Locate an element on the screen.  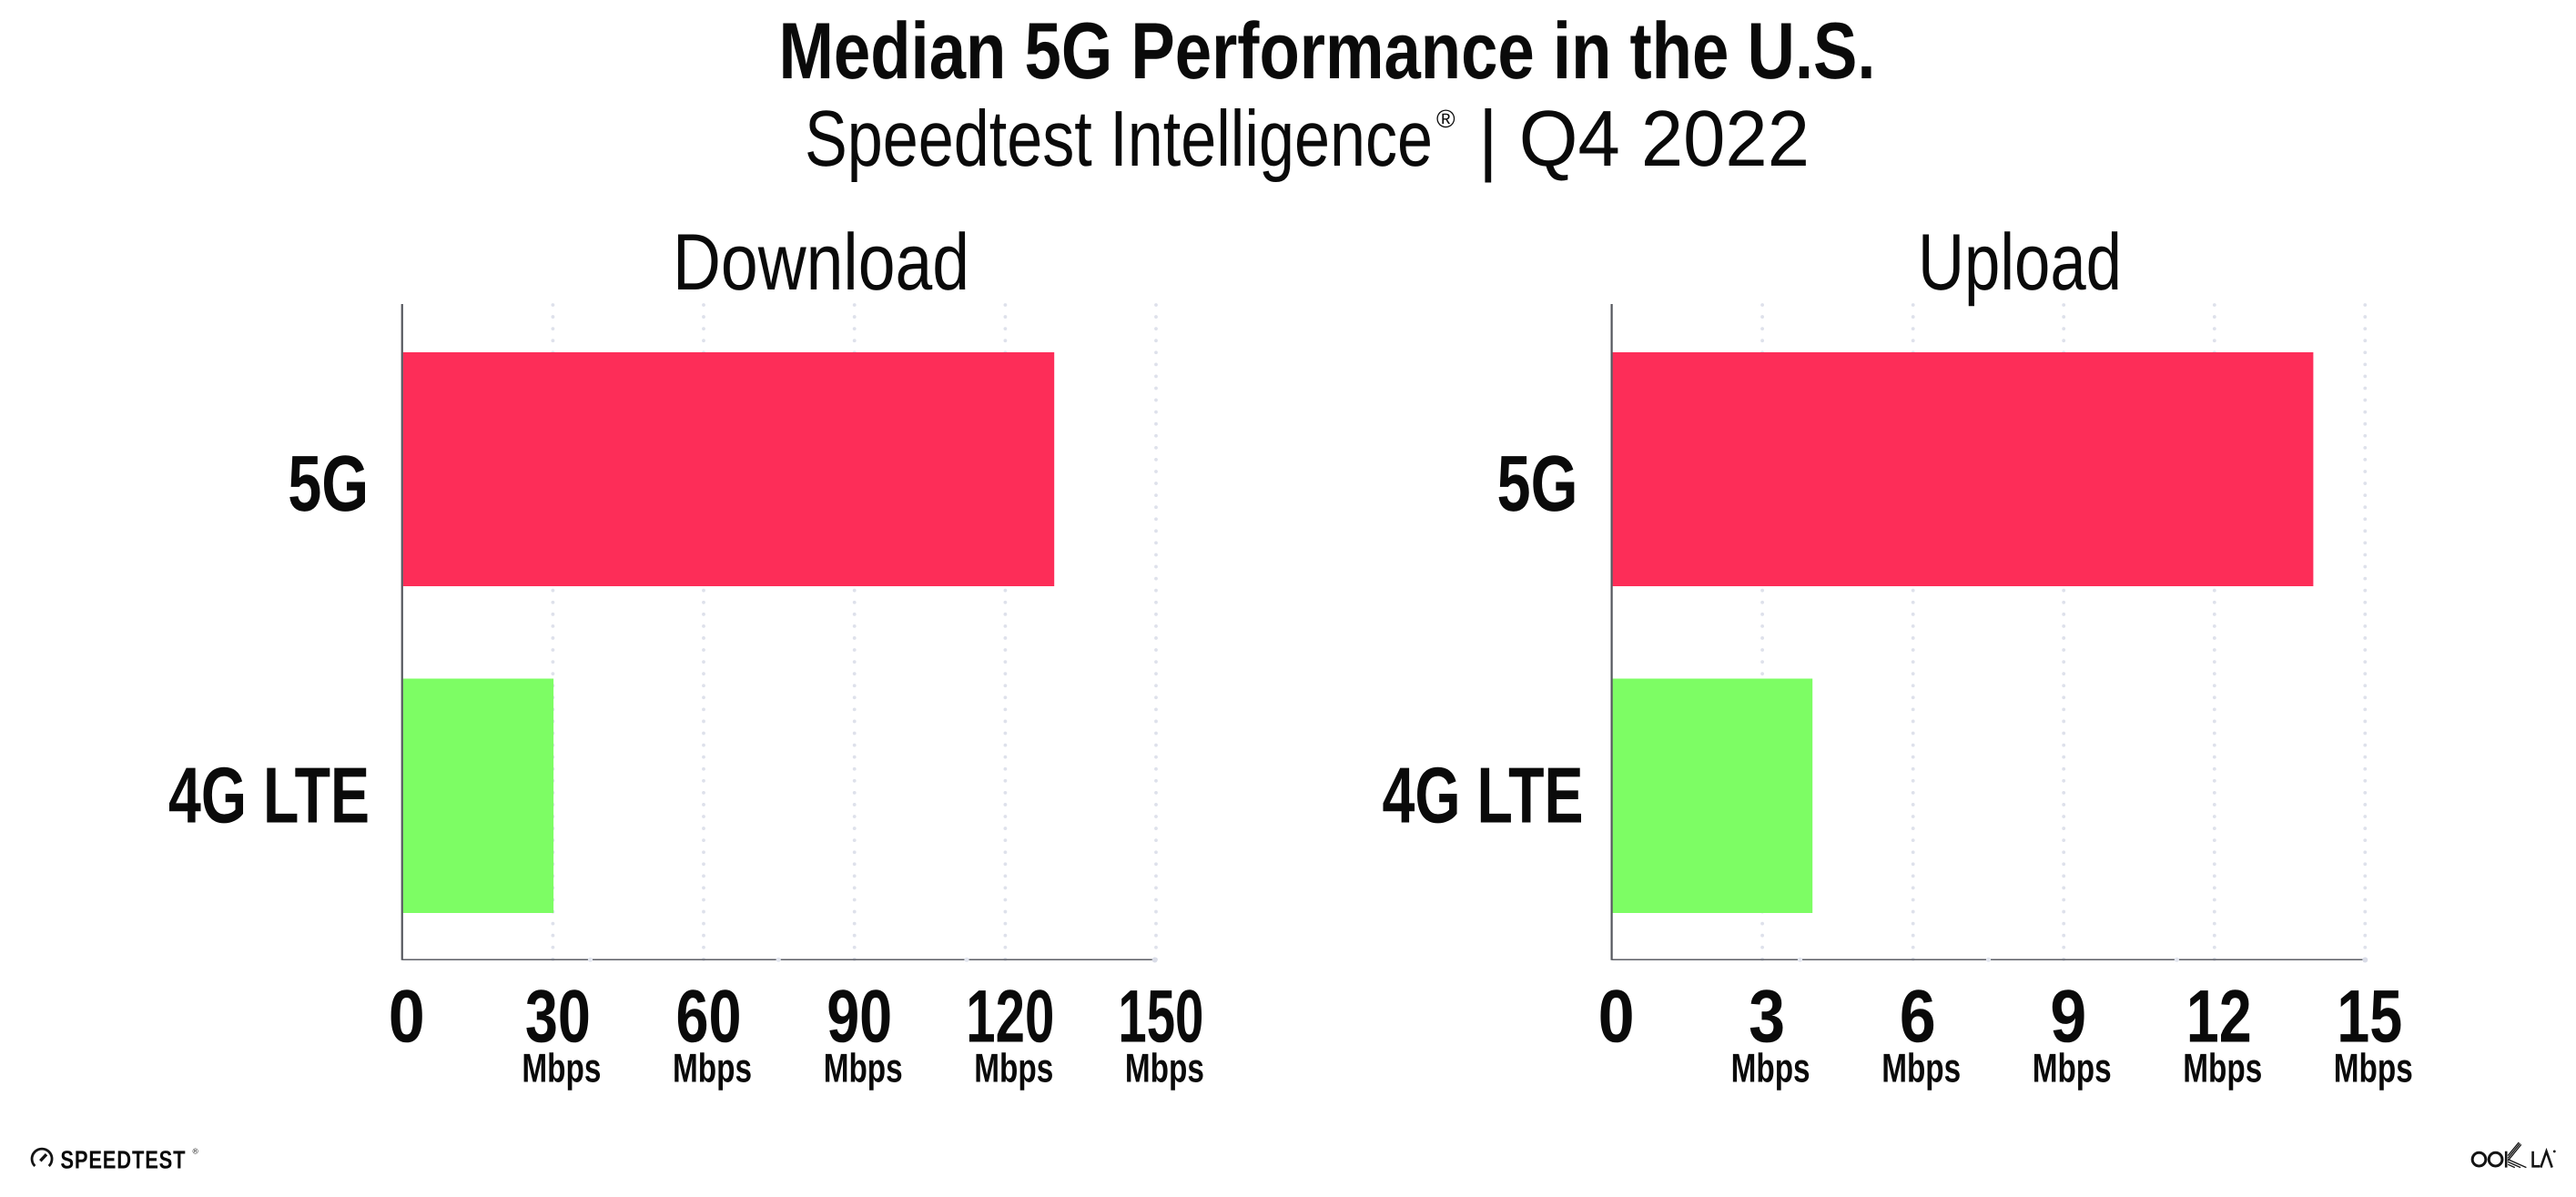
svg-text:Median 5G Performance in the U: Median 5G Performance in the U.S. is located at coordinates (1327, 50).